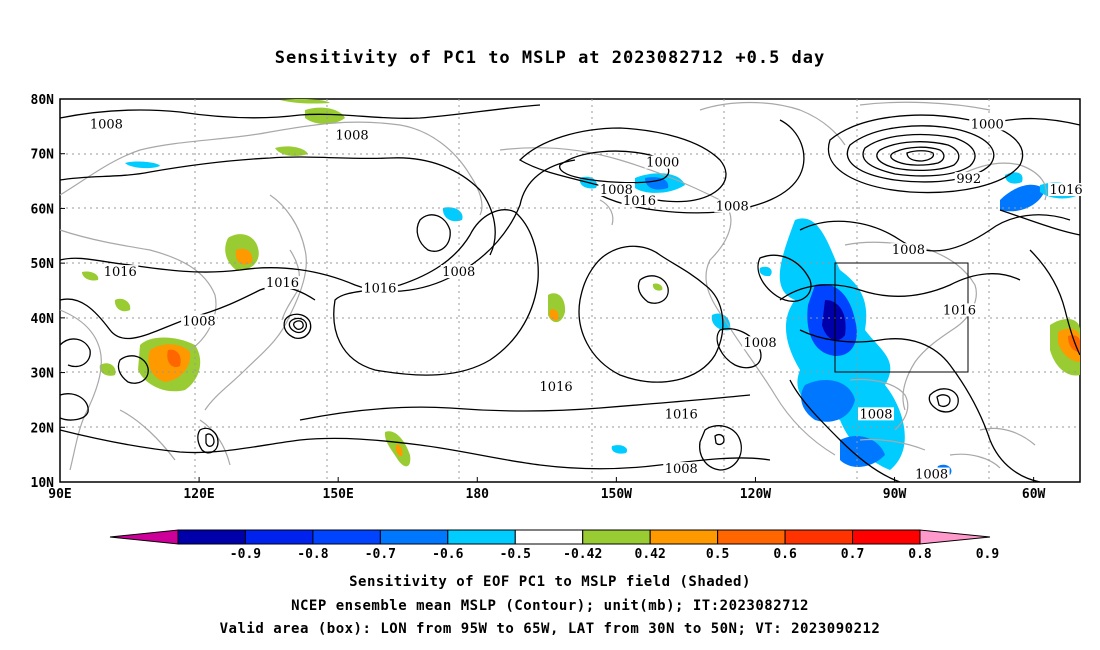 This screenshot has height=650, width=1100. I want to click on shade-blue-arctic1, so click(142, 165).